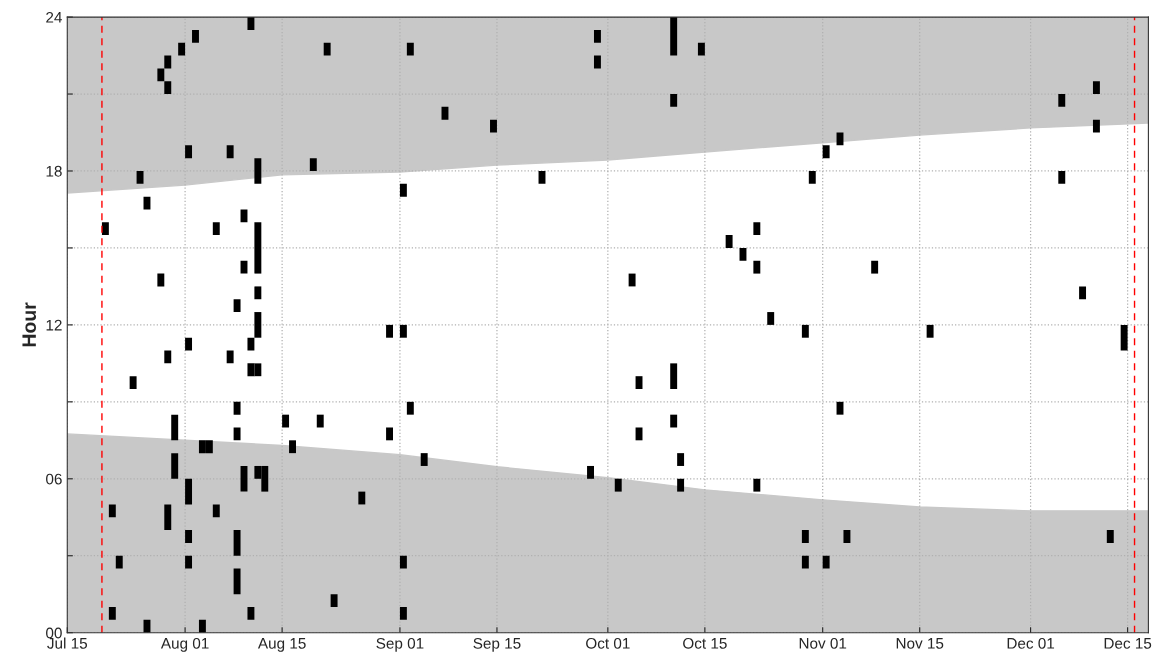 The height and width of the screenshot is (657, 1160). What do you see at coordinates (705, 643) in the screenshot?
I see `x-tick-label: Oct 15` at bounding box center [705, 643].